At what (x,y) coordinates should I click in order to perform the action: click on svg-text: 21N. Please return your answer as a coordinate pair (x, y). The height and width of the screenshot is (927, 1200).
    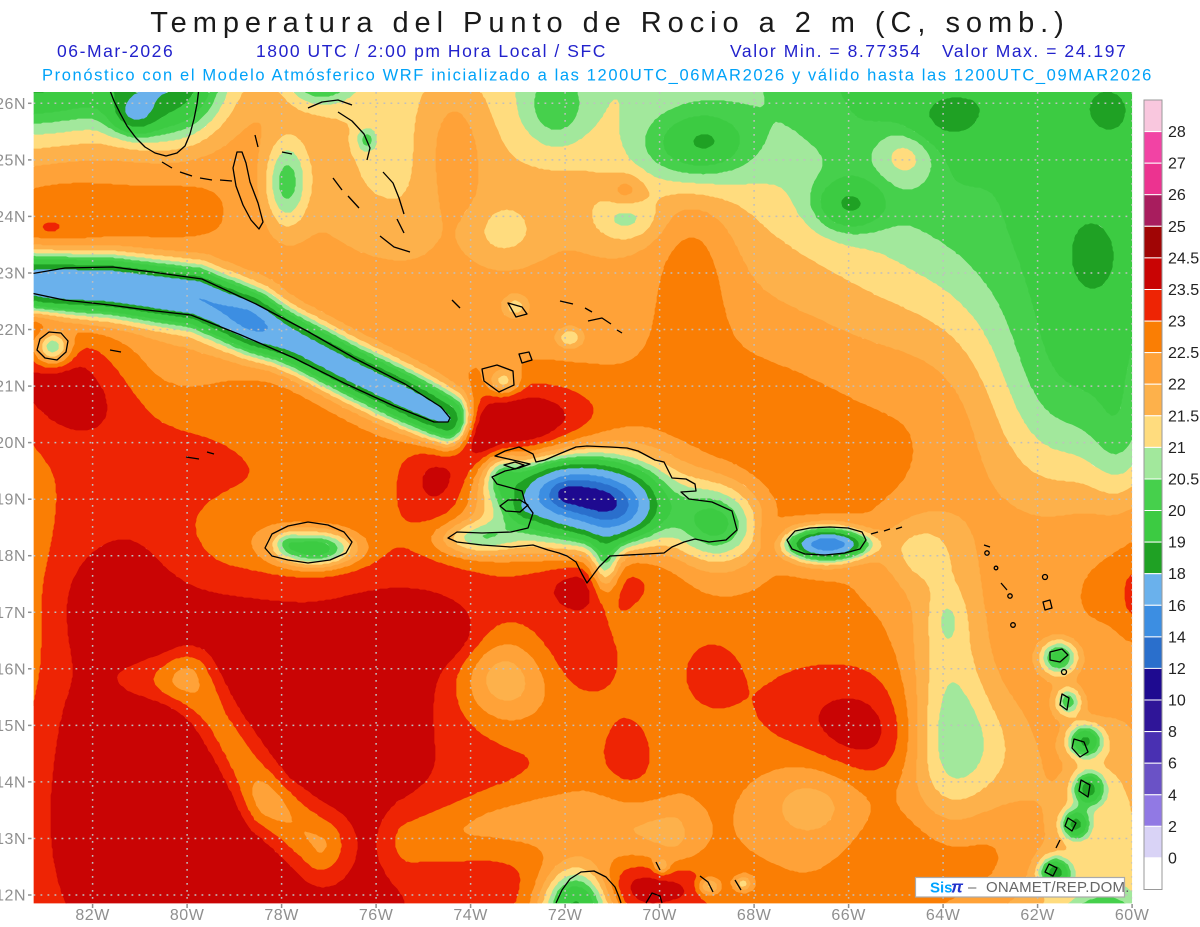
    Looking at the image, I should click on (13, 387).